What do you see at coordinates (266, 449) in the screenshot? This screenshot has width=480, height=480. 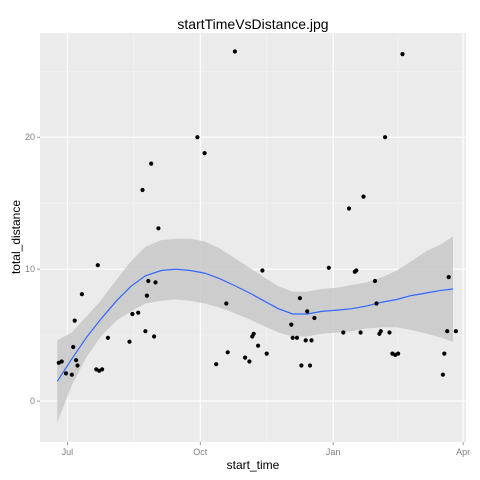 I see `x-axis-ticks: Jul Oct Jan Apr` at bounding box center [266, 449].